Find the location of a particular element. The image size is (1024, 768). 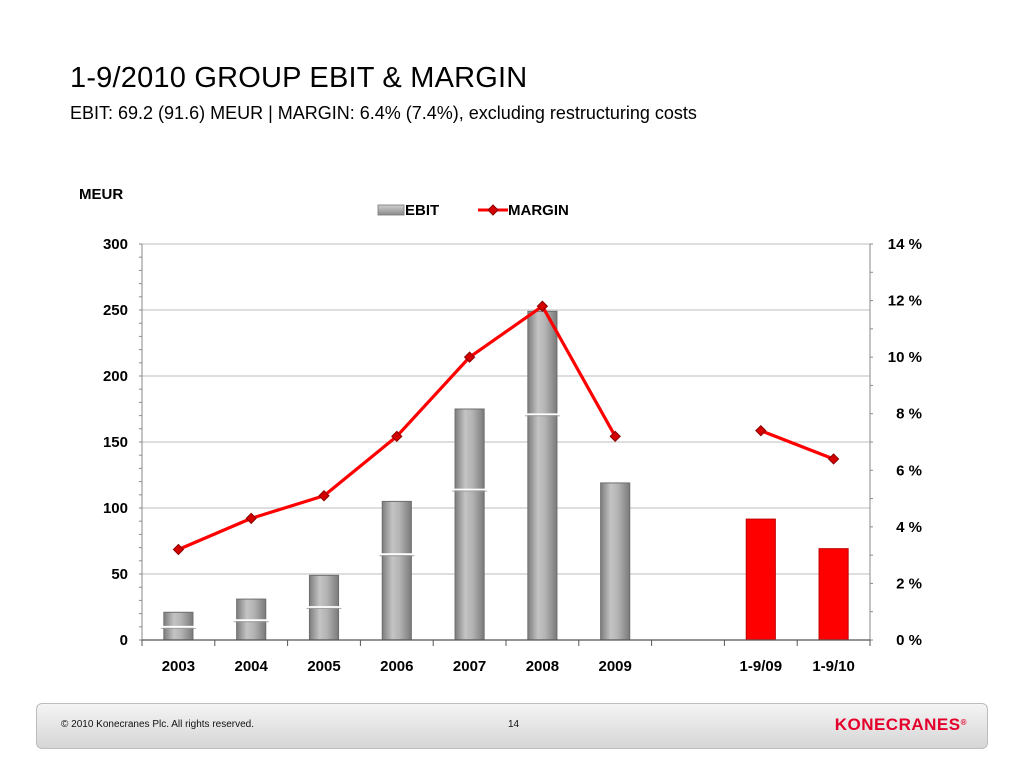

left-tick-label: 50 is located at coordinates (119, 574).